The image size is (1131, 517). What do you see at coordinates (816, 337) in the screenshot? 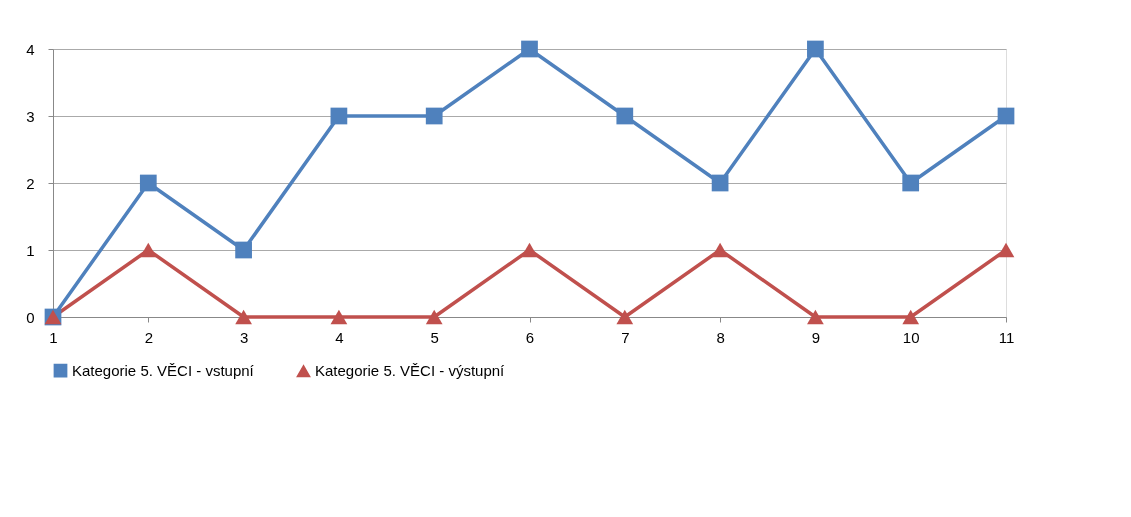
I see `x-tick-label: 9` at bounding box center [816, 337].